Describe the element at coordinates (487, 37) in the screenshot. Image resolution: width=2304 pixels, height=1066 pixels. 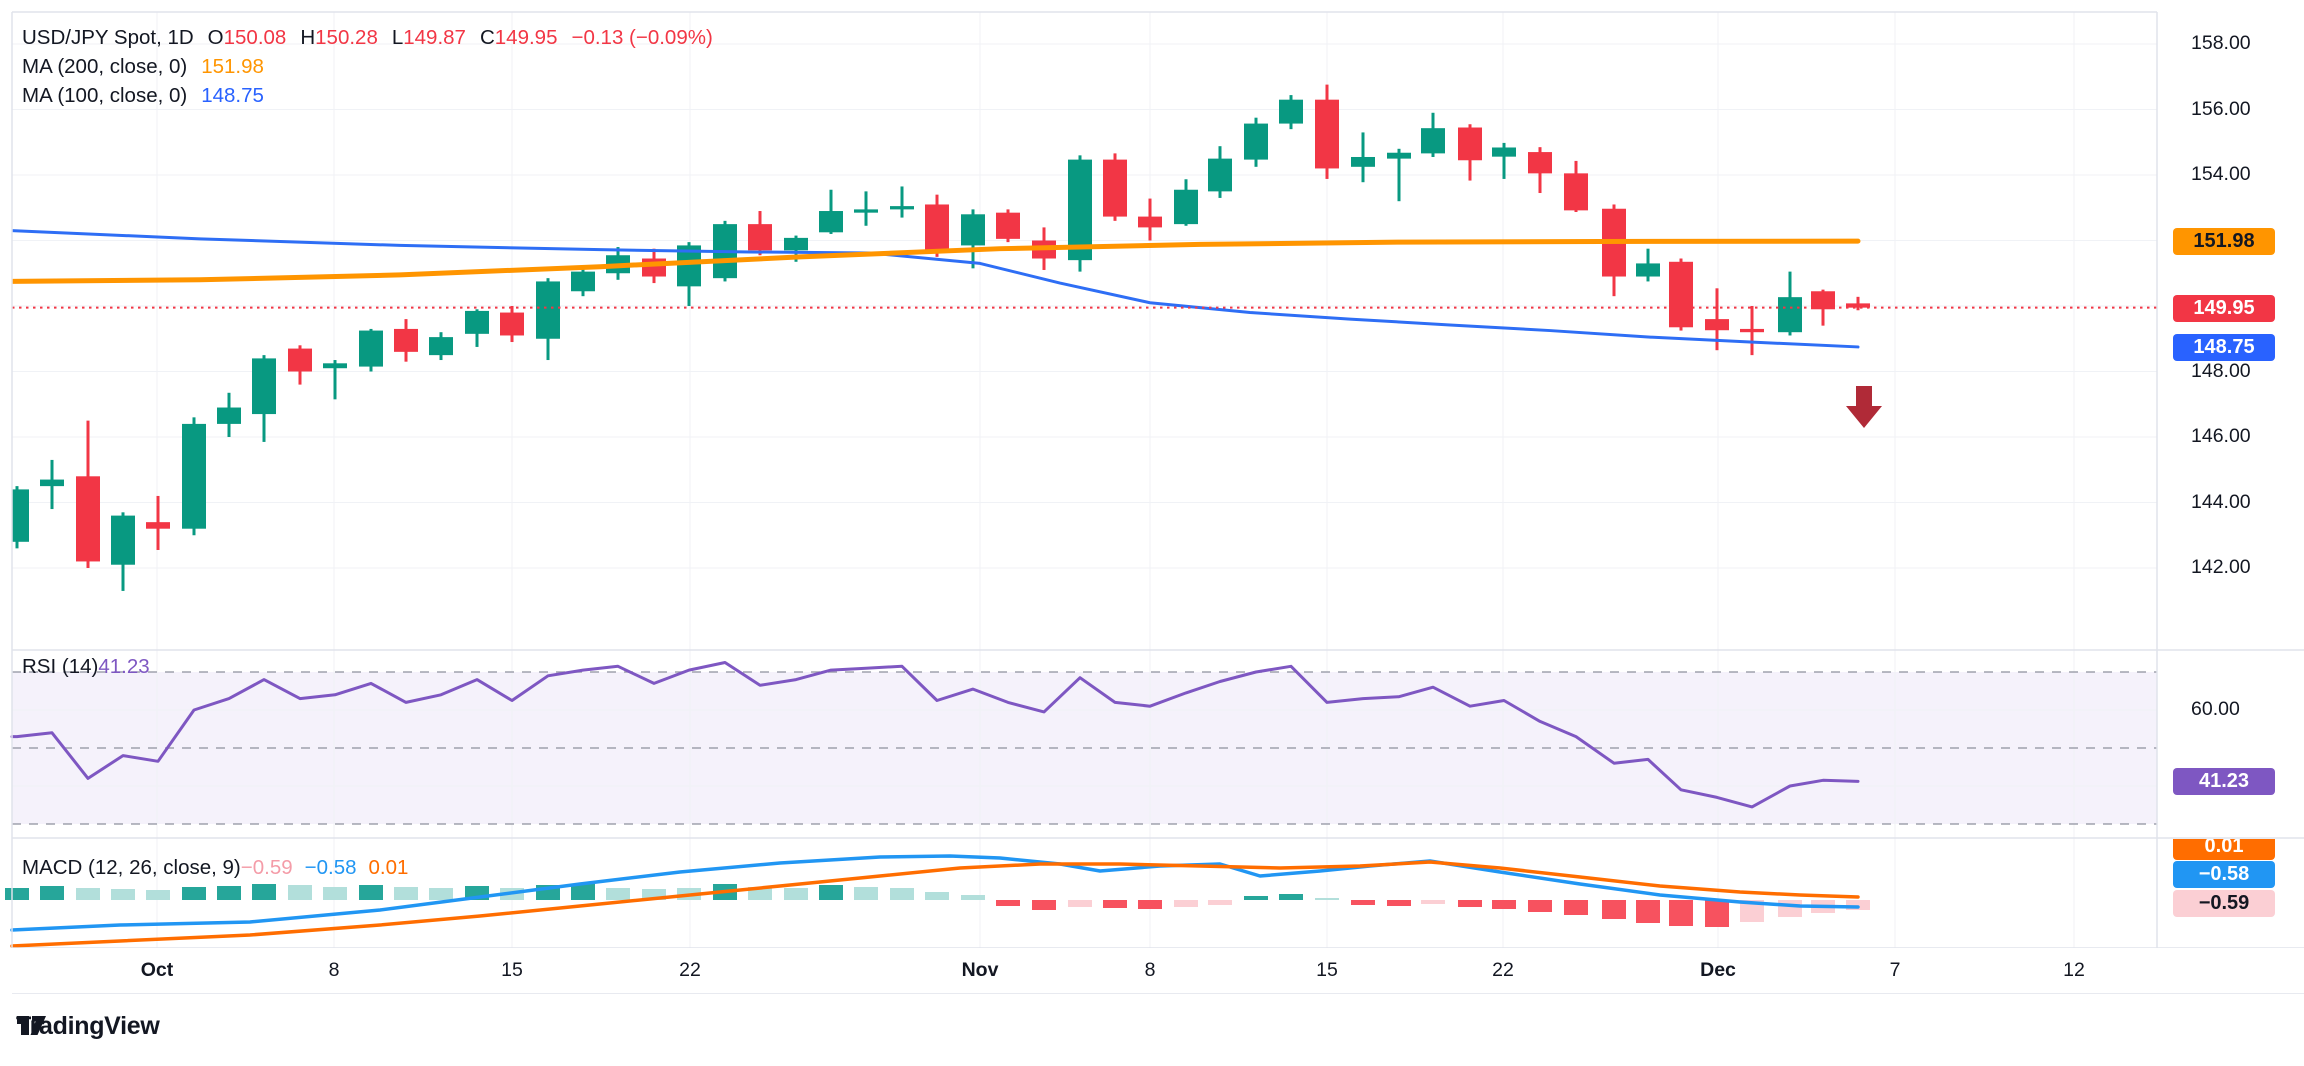
I see `close-label: C` at that location.